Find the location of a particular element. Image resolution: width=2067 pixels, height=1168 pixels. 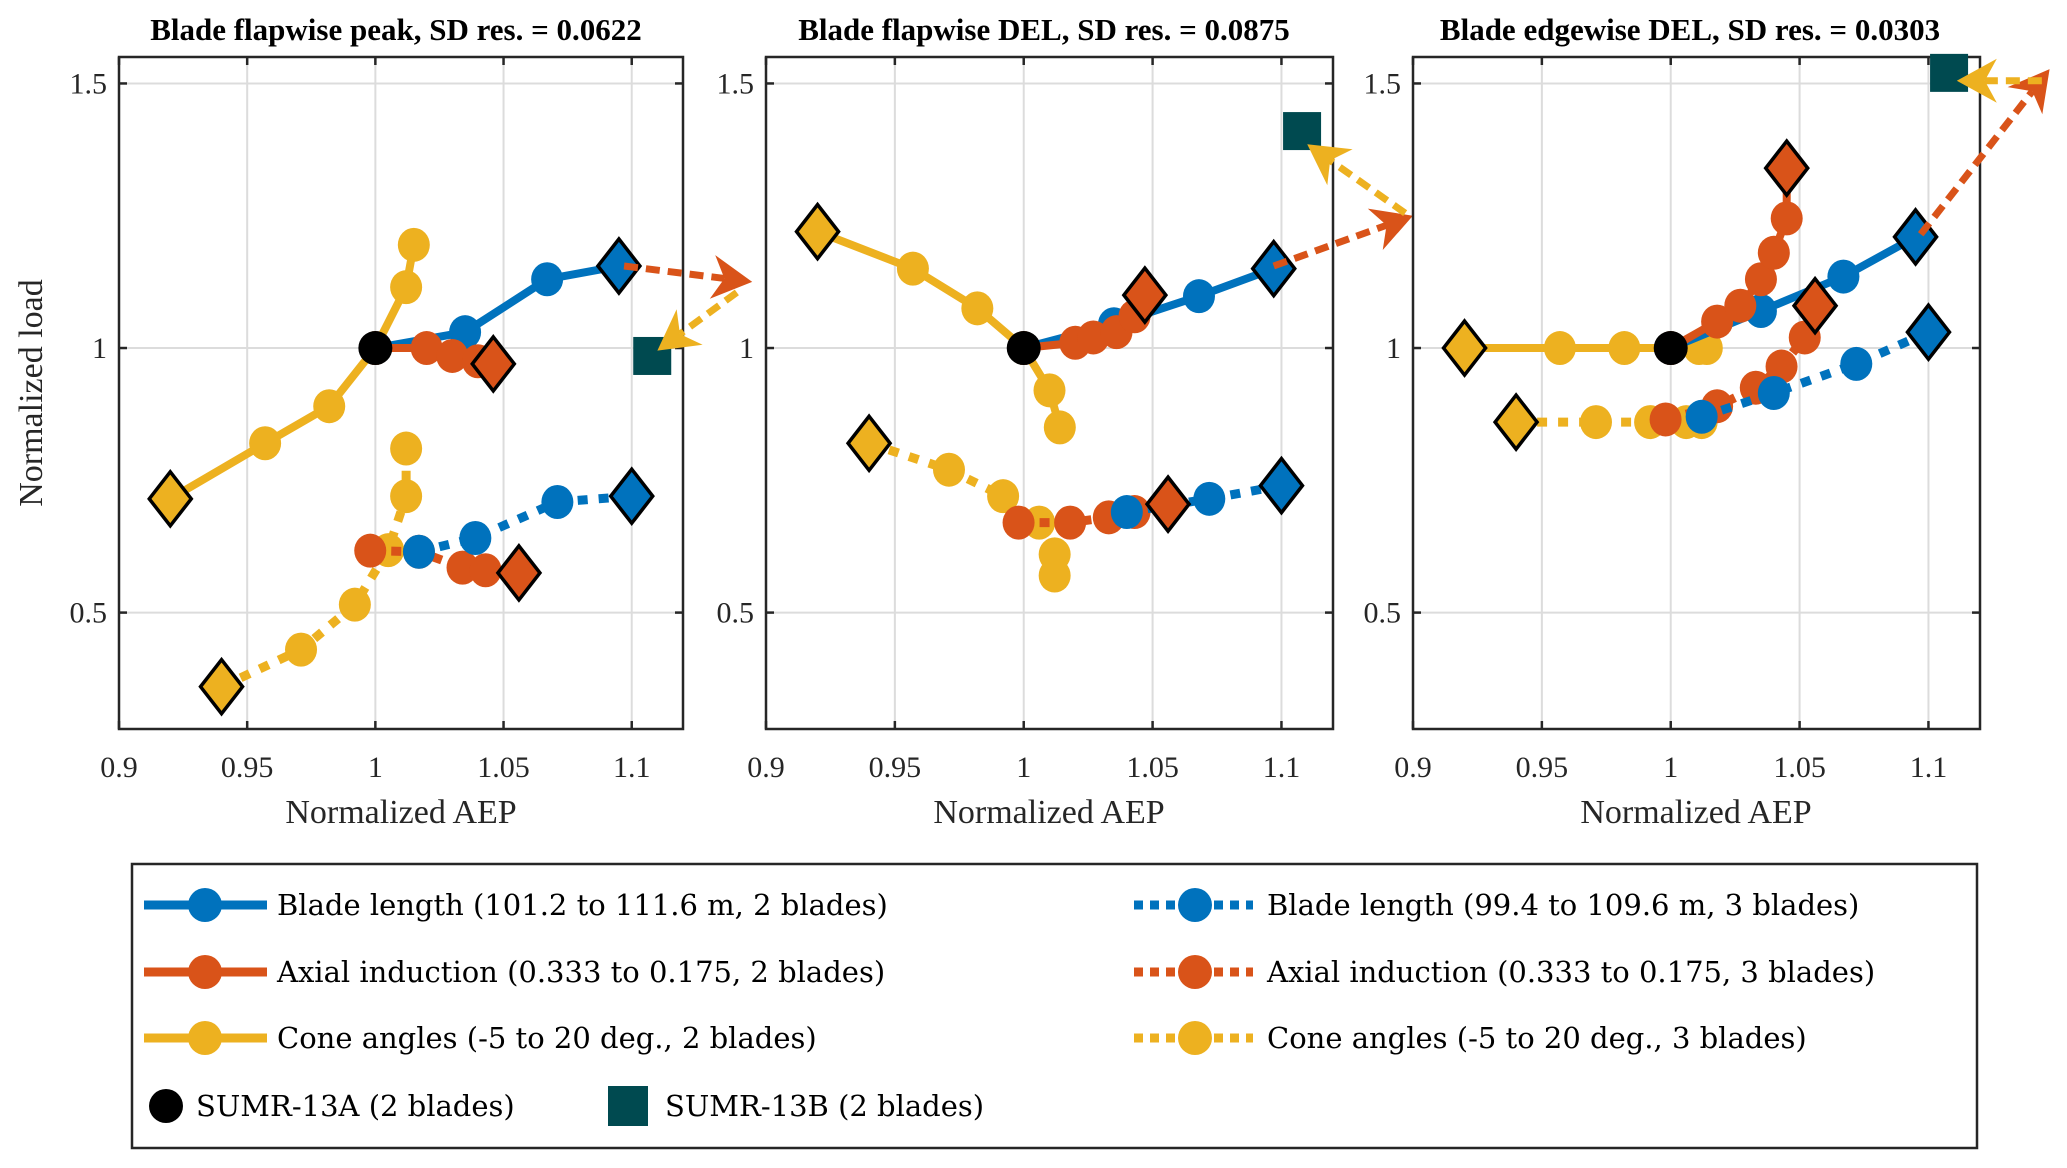

y-tick-label: 1.5 is located at coordinates (89, 83).